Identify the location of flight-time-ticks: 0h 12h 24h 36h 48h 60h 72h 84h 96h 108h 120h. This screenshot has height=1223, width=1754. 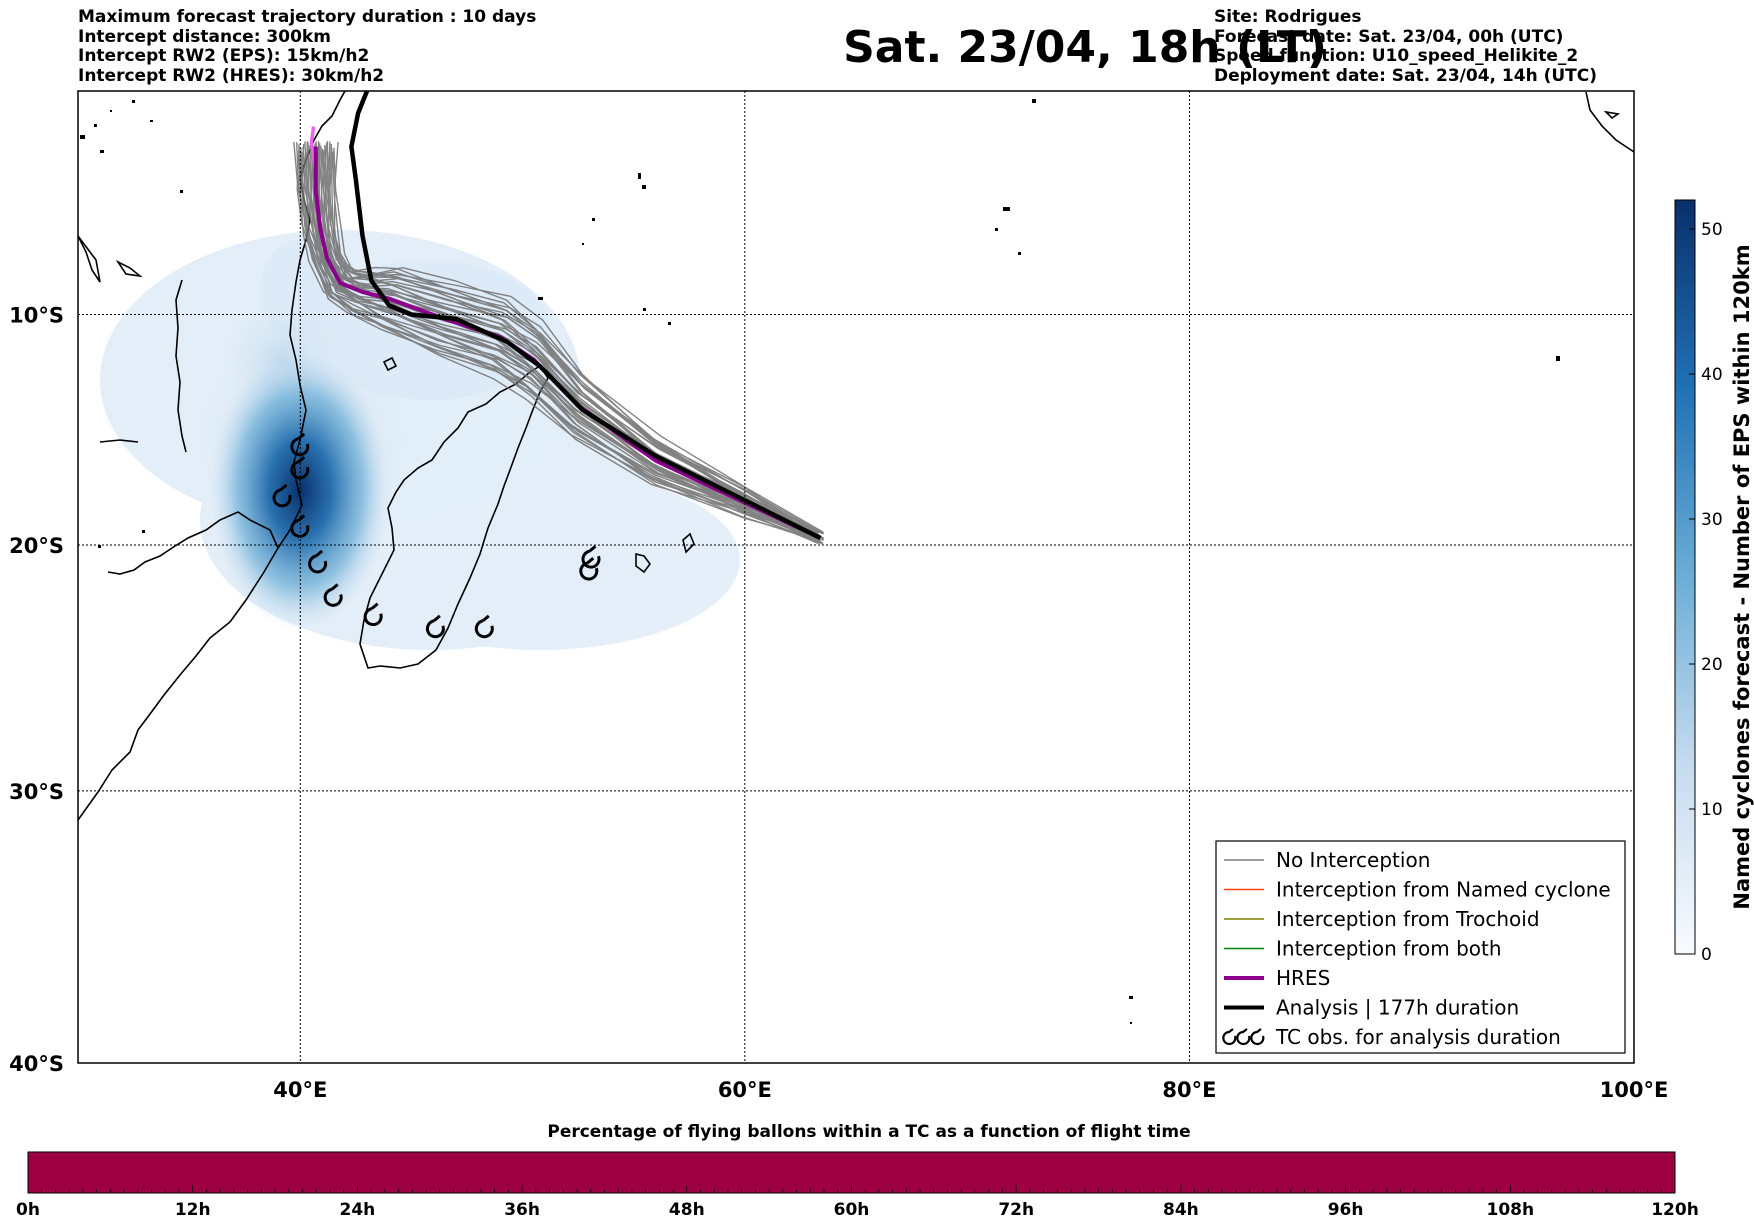
(857, 1202).